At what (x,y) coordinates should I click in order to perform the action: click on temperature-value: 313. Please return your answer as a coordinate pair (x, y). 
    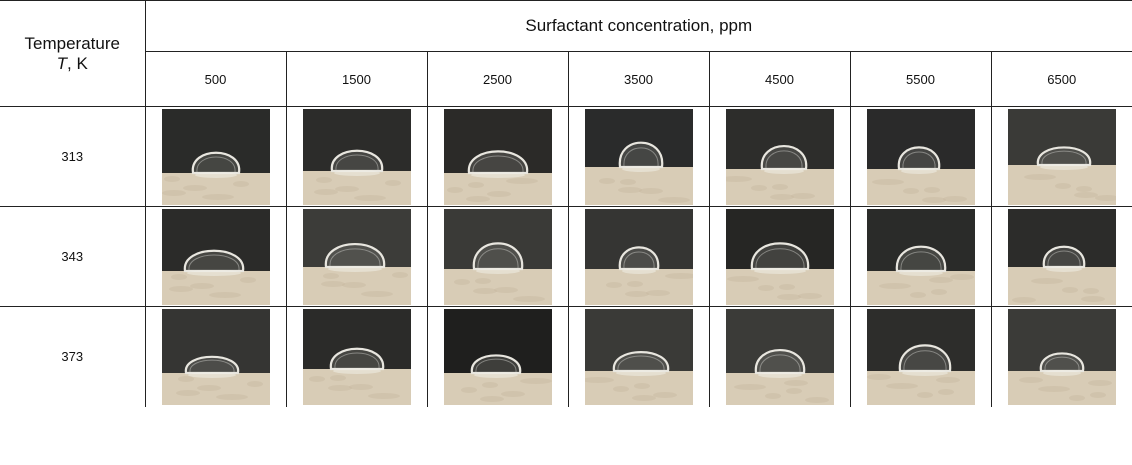
    Looking at the image, I should click on (73, 156).